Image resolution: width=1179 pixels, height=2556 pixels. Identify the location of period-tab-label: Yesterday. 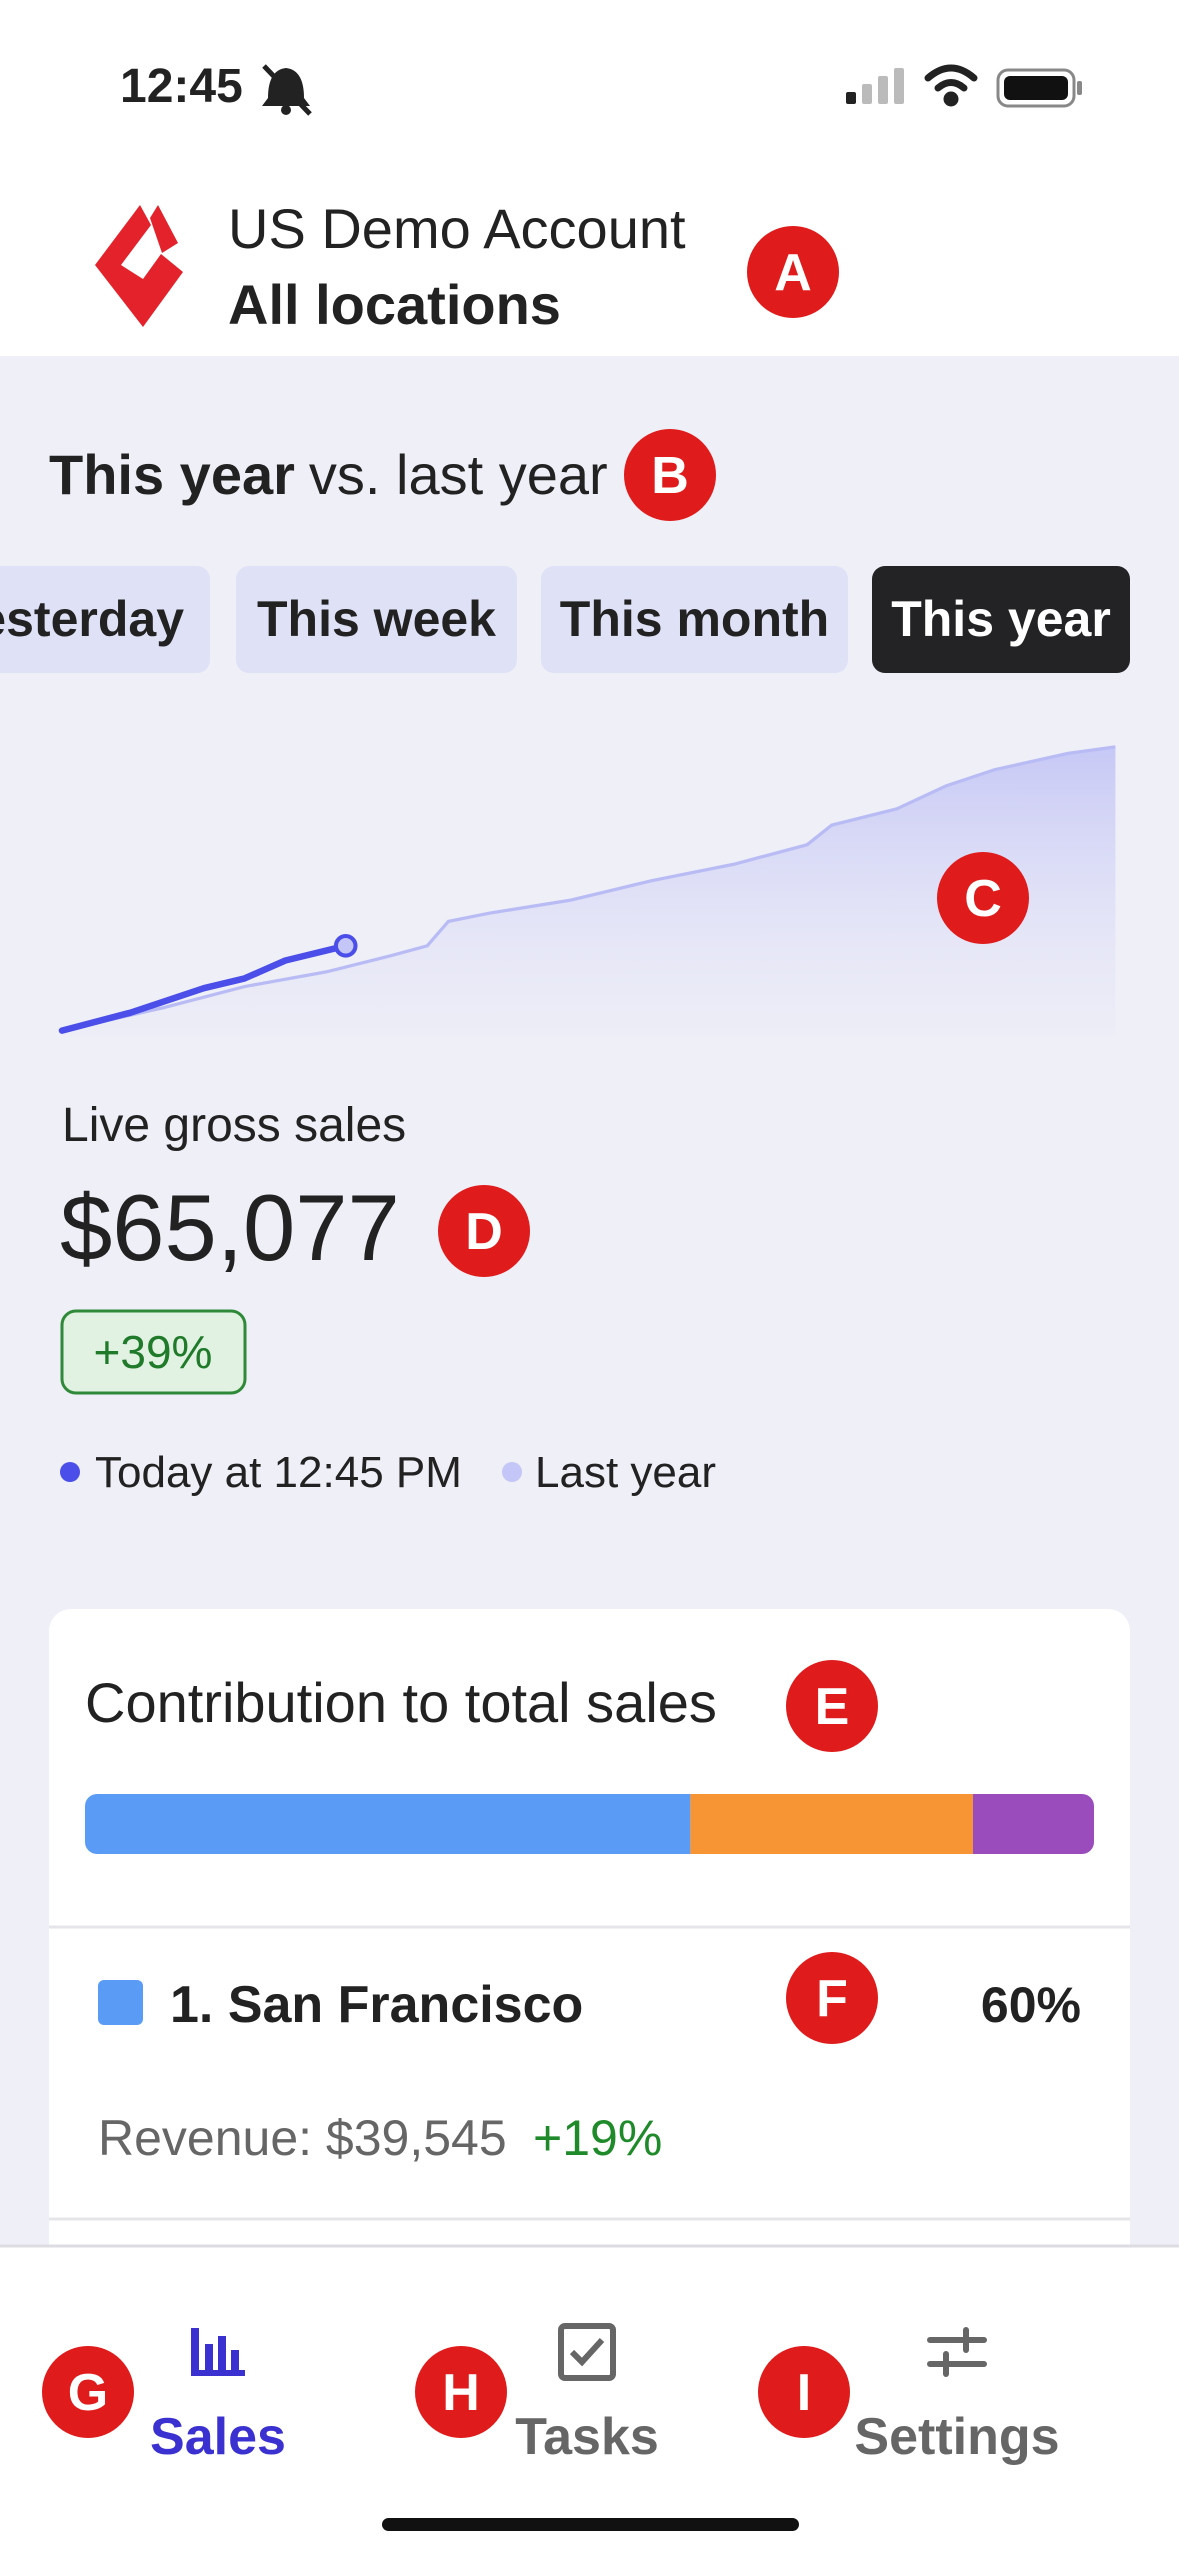
(92, 619).